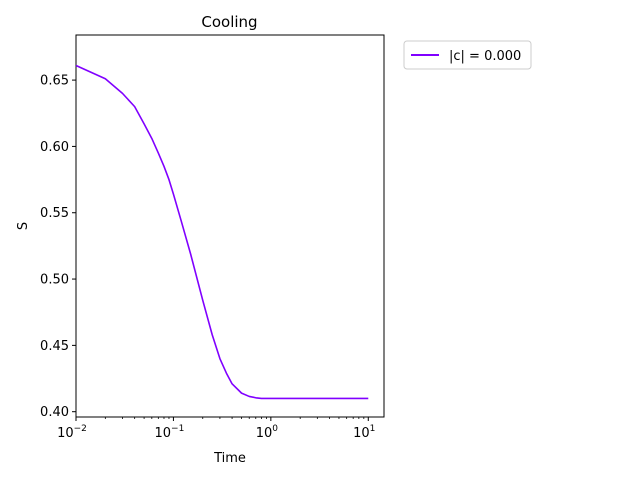  I want to click on y-tick-label: 0.40, so click(54, 412).